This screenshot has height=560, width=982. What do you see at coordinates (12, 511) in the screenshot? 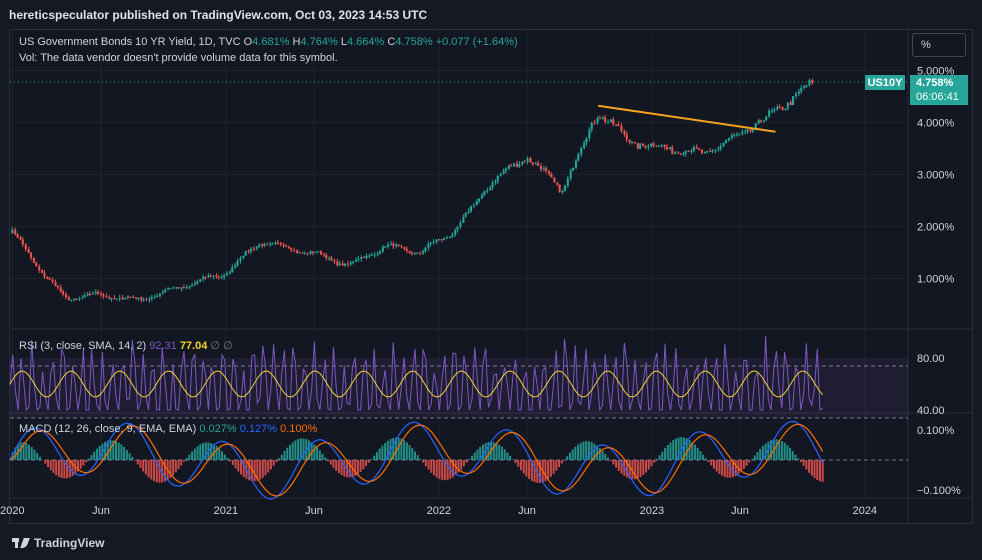
I see `time-tick-label: 2020` at bounding box center [12, 511].